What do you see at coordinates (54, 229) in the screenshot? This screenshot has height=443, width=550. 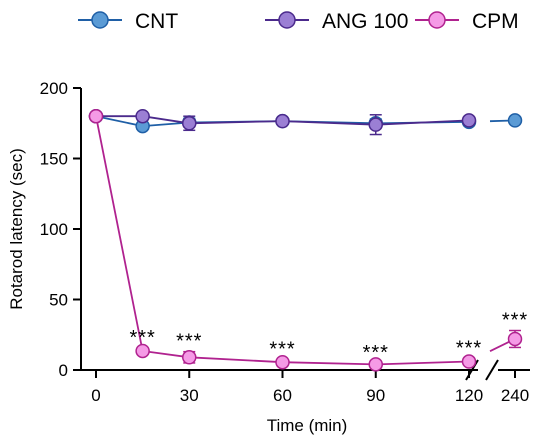 I see `y-tick-label: 100` at bounding box center [54, 229].